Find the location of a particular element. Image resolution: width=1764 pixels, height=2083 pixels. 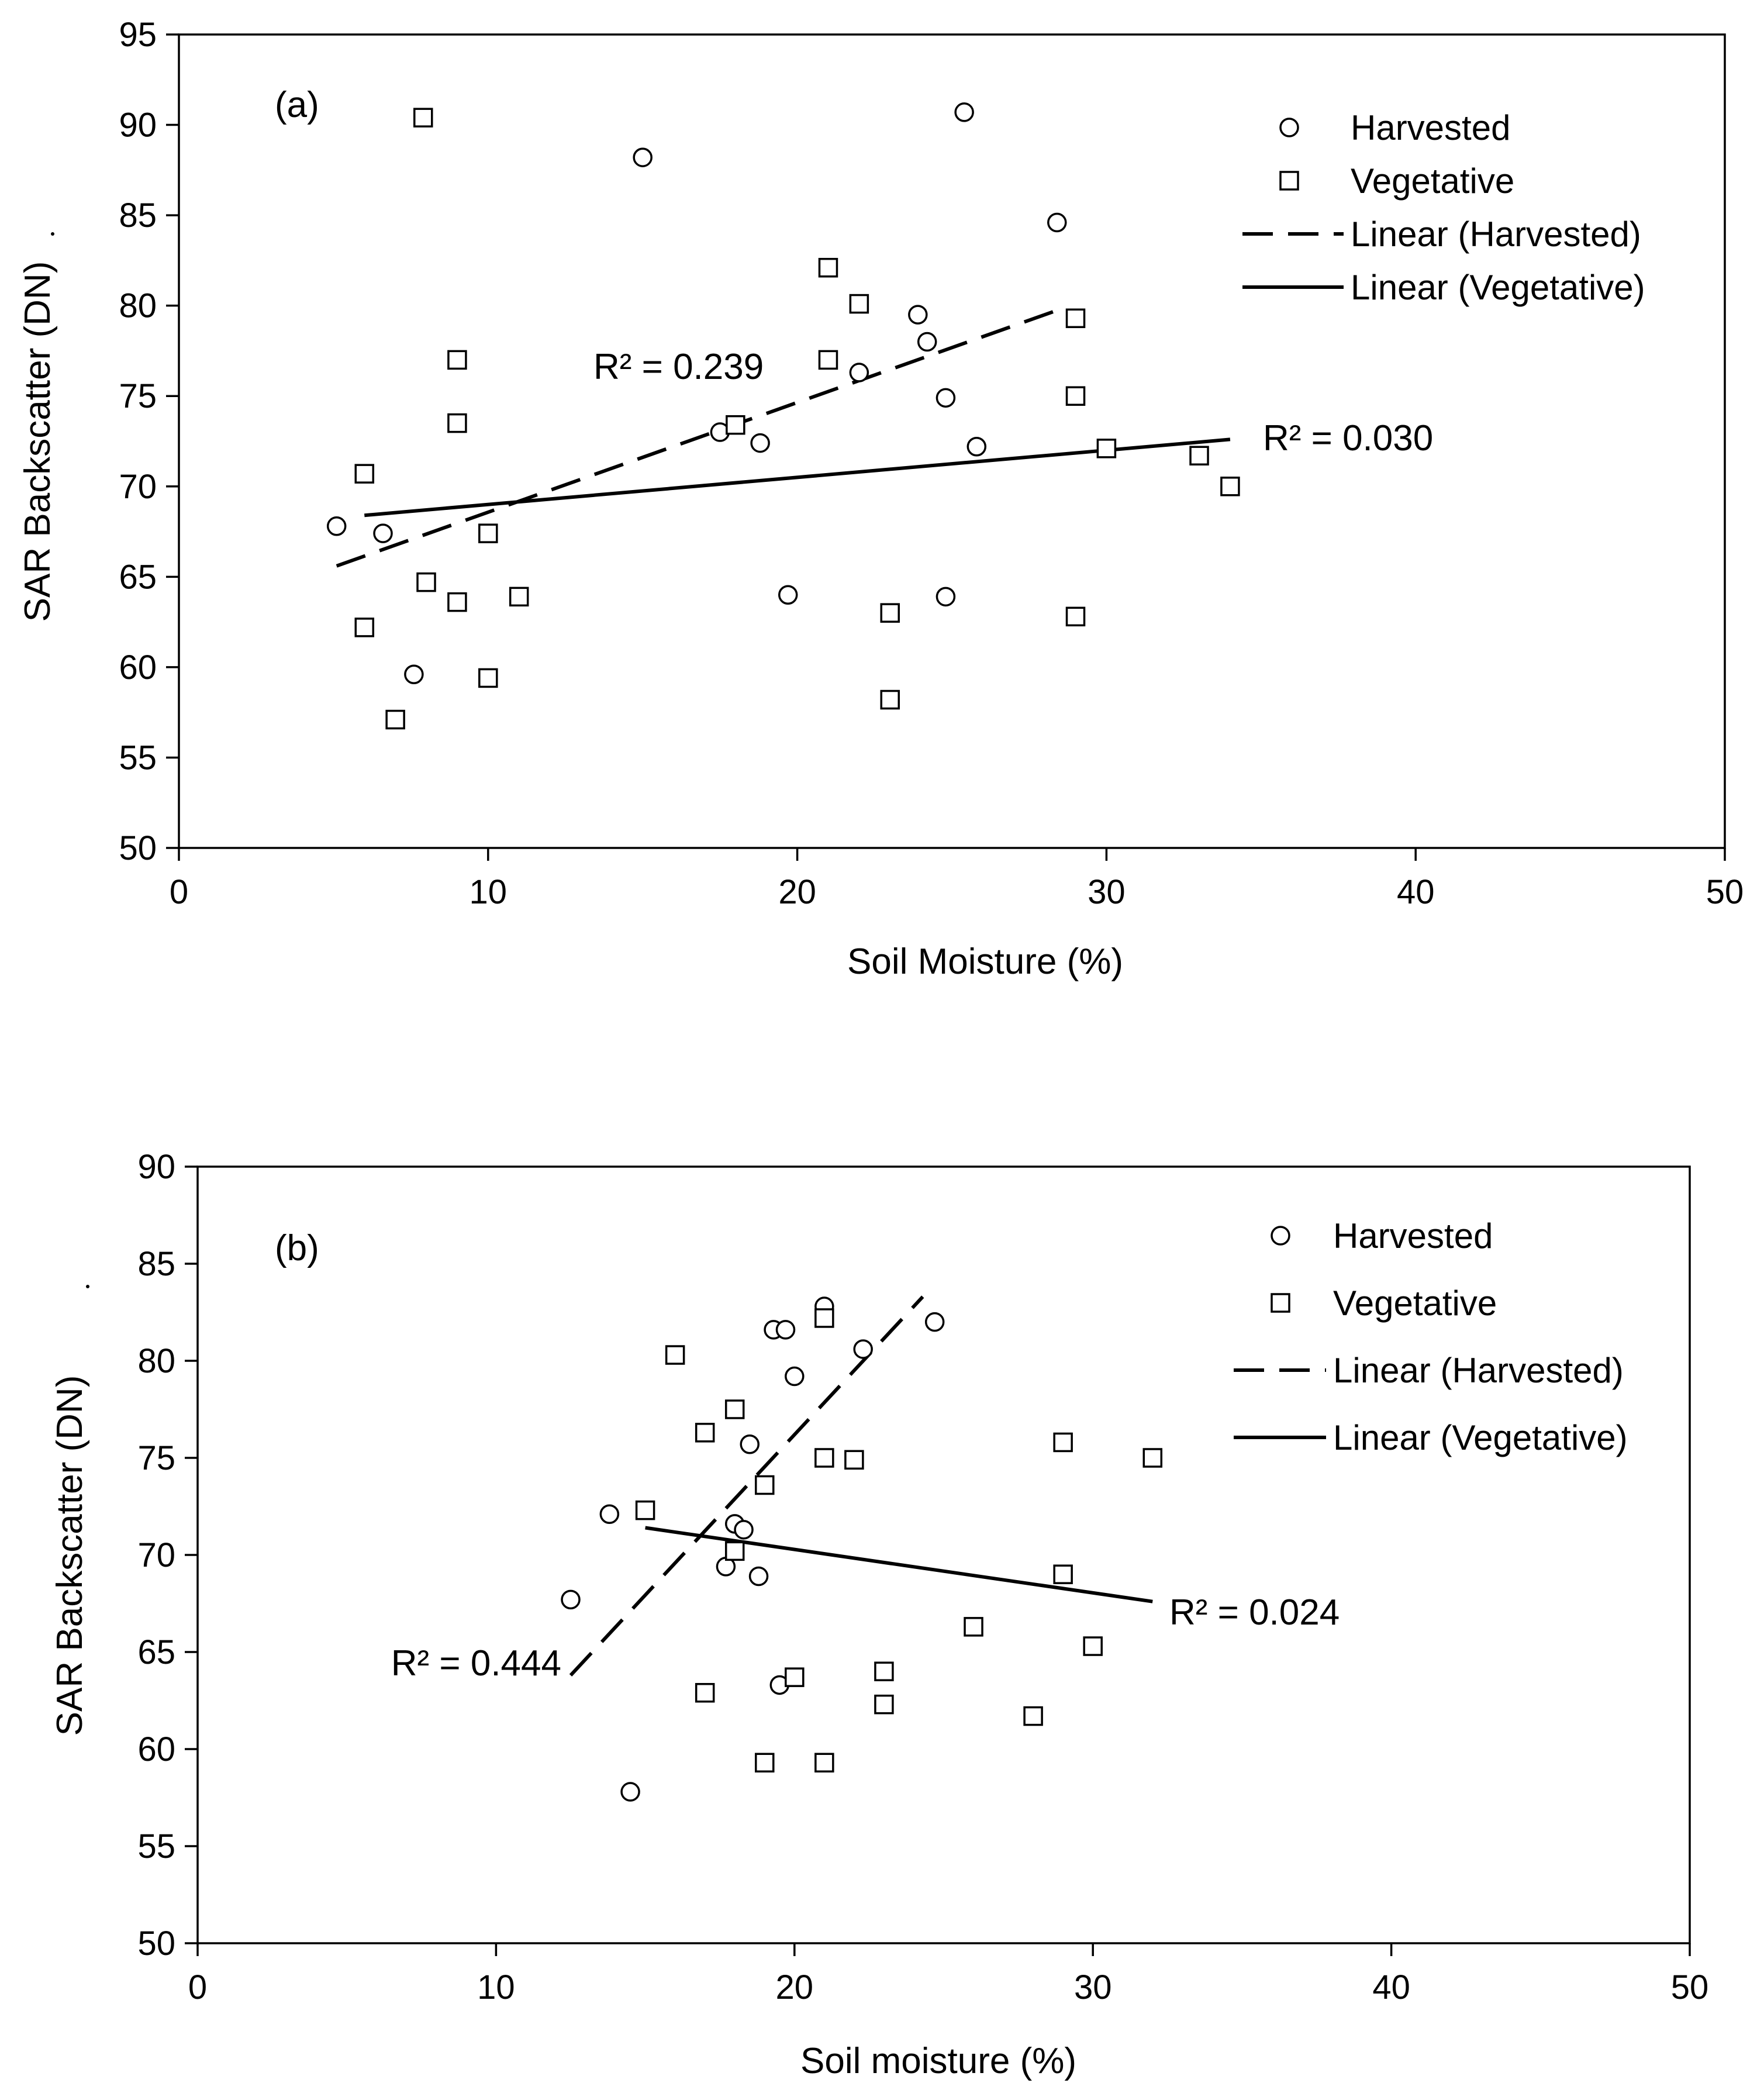

panel-label: (a) is located at coordinates (297, 105).